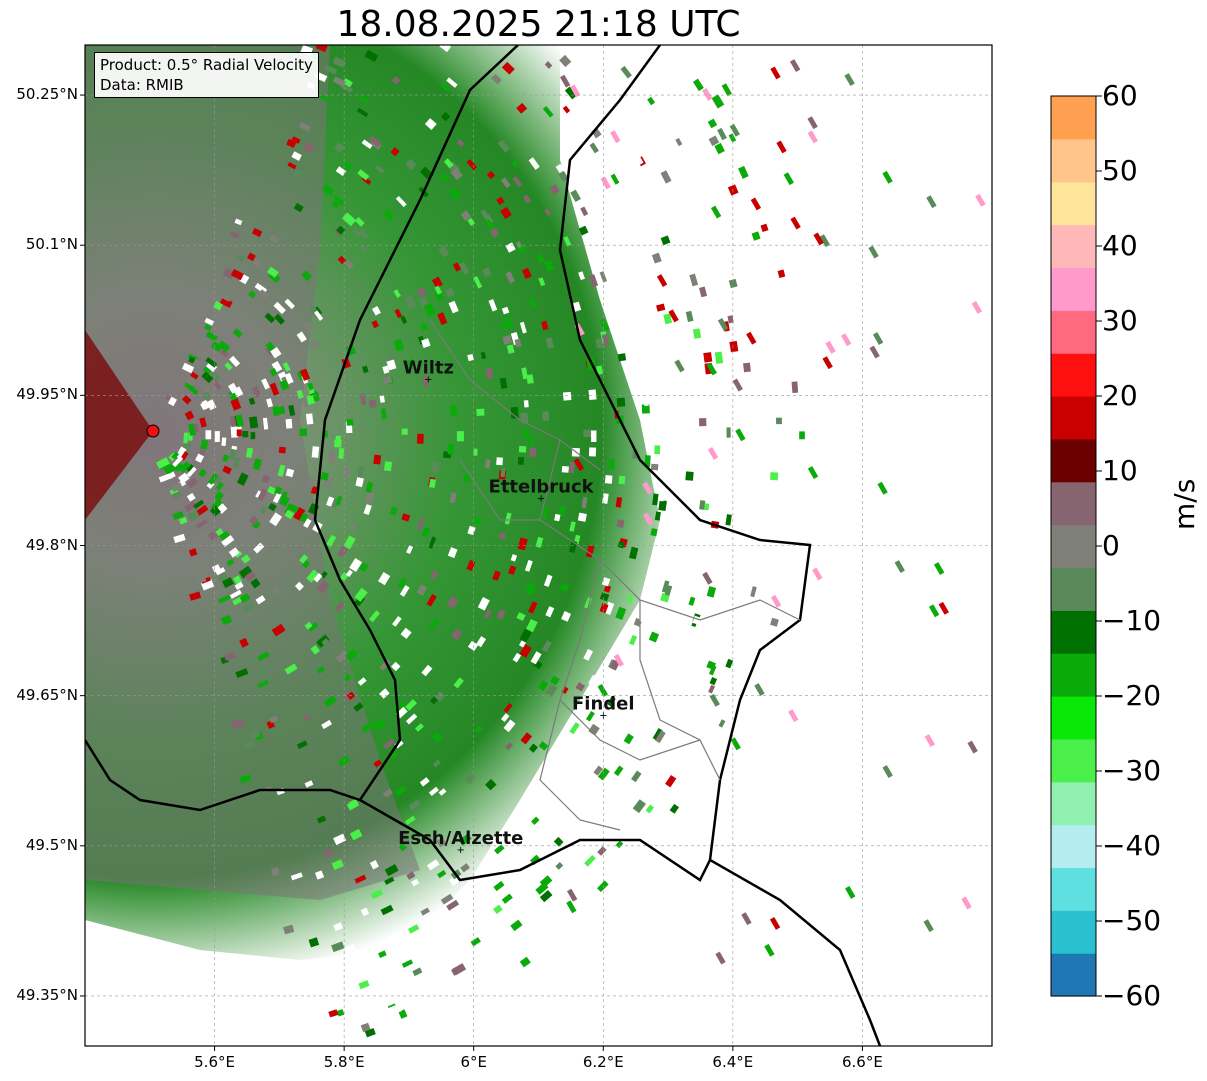 This screenshot has height=1081, width=1207. What do you see at coordinates (153, 431) in the screenshot?
I see `radar-site-marker` at bounding box center [153, 431].